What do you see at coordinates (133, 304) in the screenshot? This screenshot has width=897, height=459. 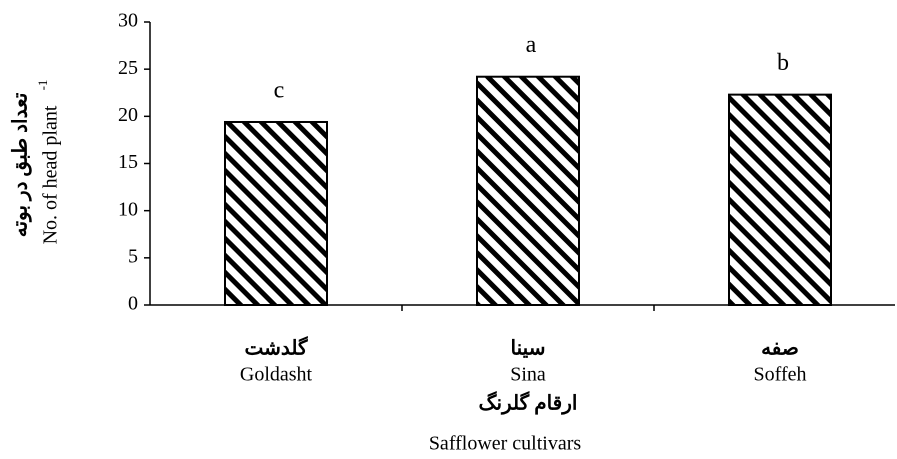 I see `y-tick-label: 0` at bounding box center [133, 304].